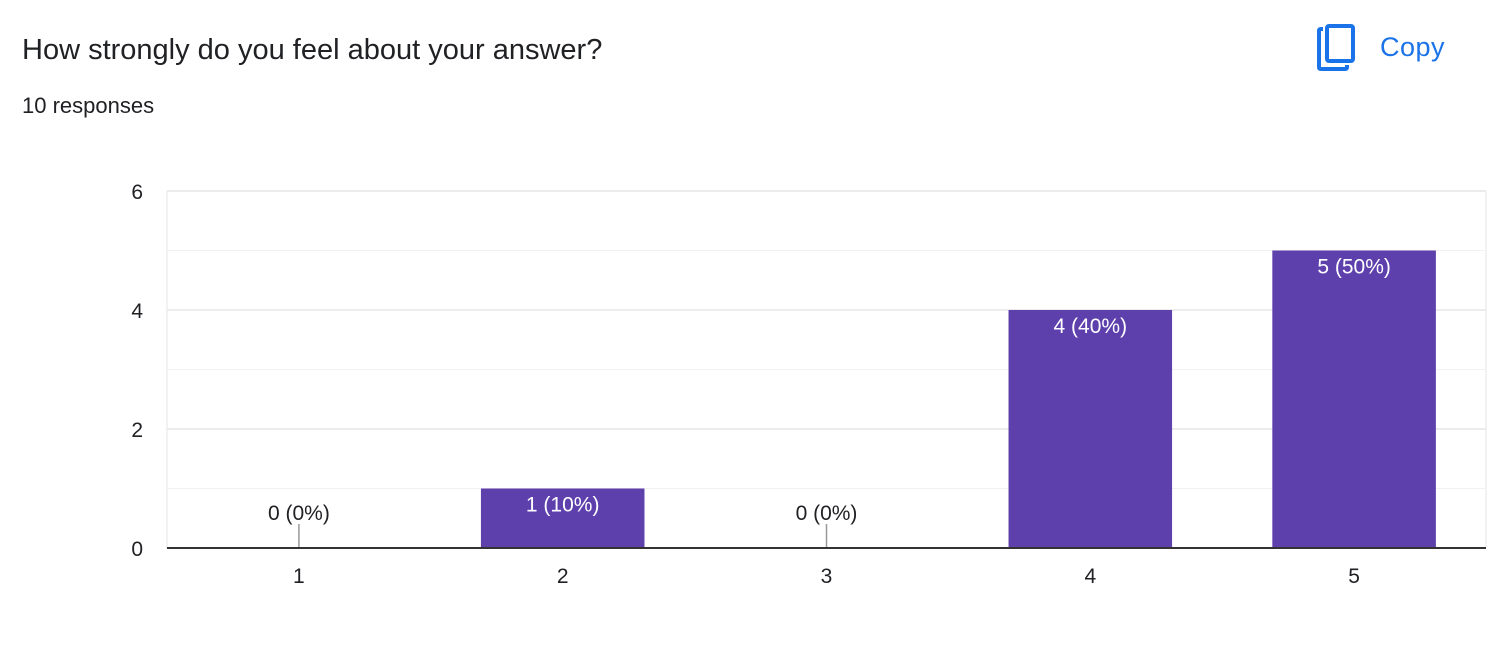 This screenshot has width=1496, height=666. Describe the element at coordinates (137, 192) in the screenshot. I see `y-tick-label: 6` at that location.